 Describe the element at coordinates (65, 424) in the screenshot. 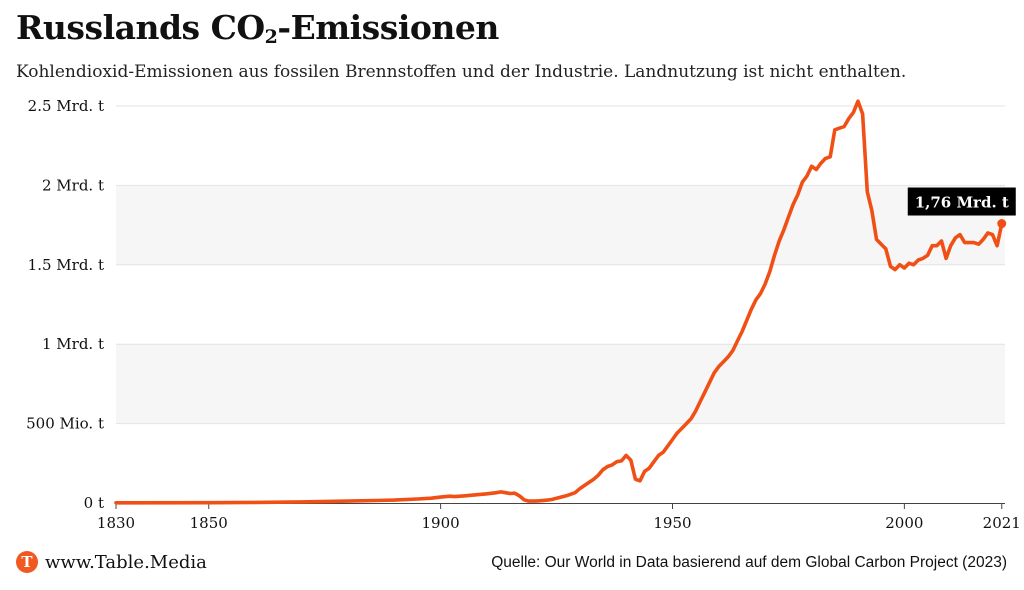

I see `y-tick-label: 500 Mio. t` at that location.